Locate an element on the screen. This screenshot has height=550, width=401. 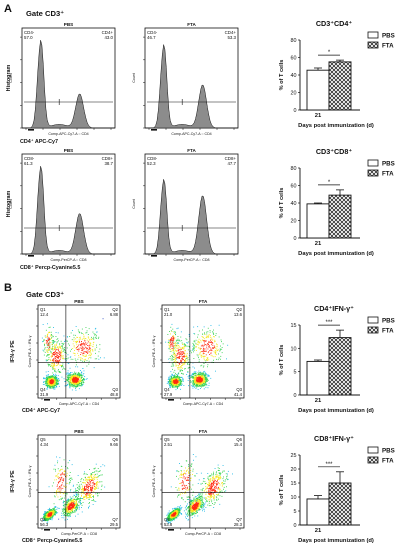
bar-fta is located at coordinates (340, 86).